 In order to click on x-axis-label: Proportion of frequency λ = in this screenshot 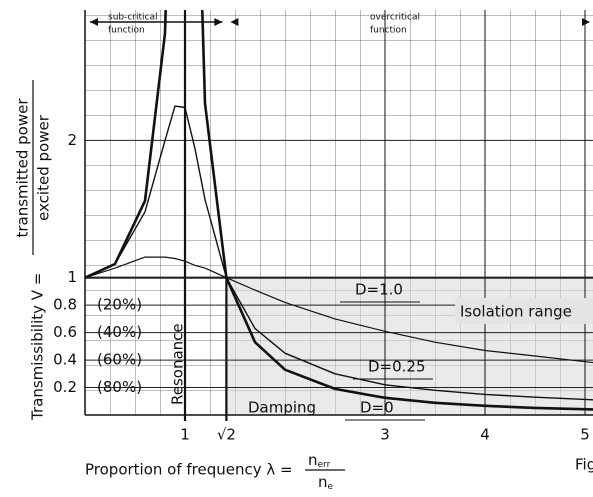, I will do `click(189, 470)`.